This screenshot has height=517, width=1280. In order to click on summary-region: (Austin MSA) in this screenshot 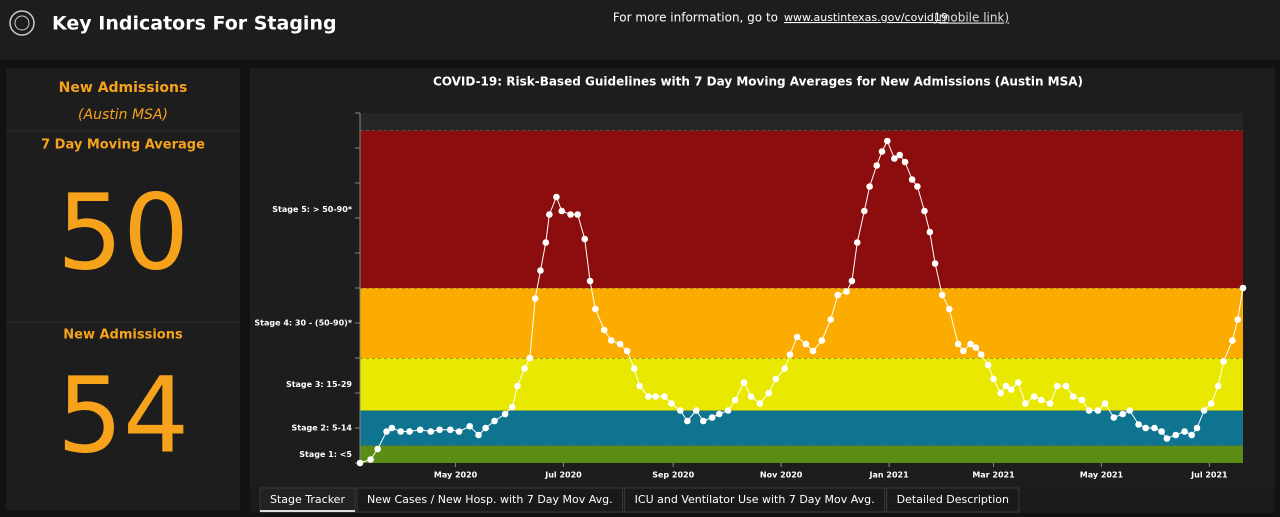, I will do `click(123, 115)`.